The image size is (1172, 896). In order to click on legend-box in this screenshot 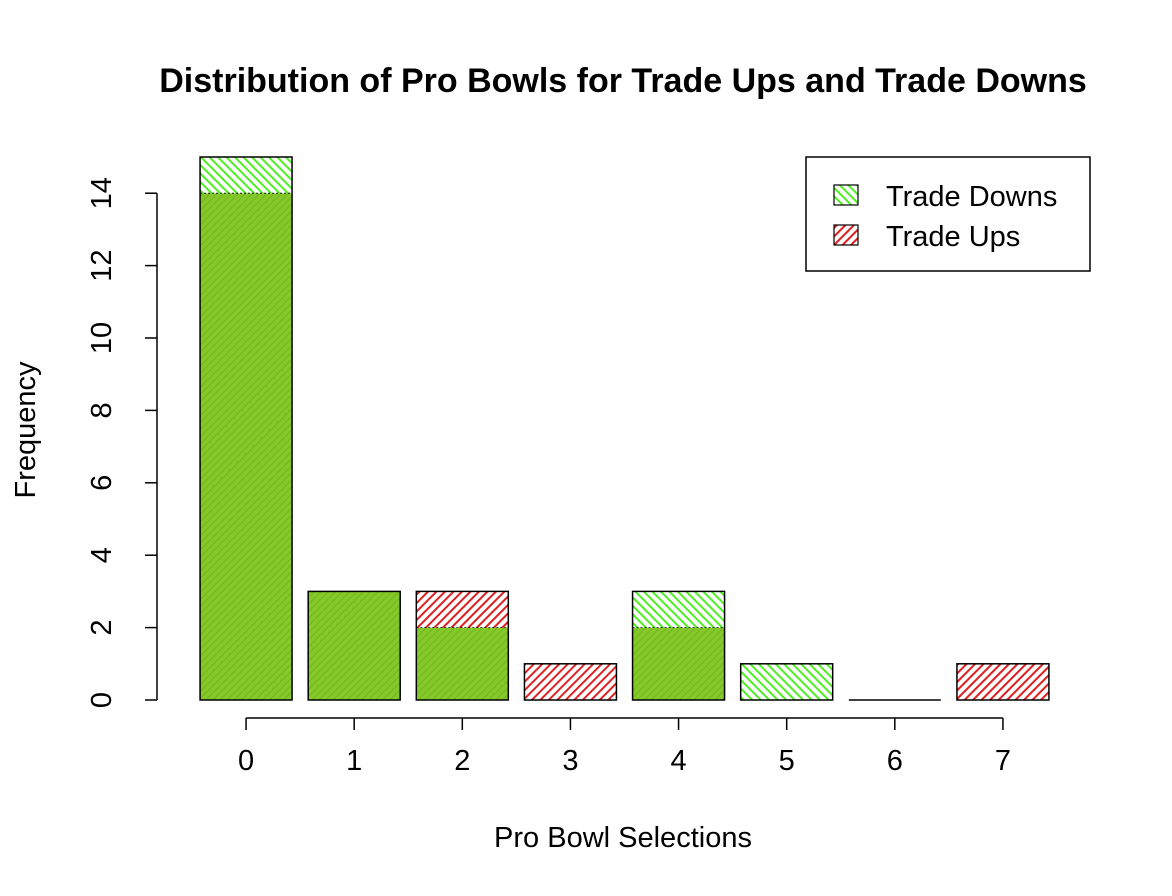, I will do `click(948, 214)`.